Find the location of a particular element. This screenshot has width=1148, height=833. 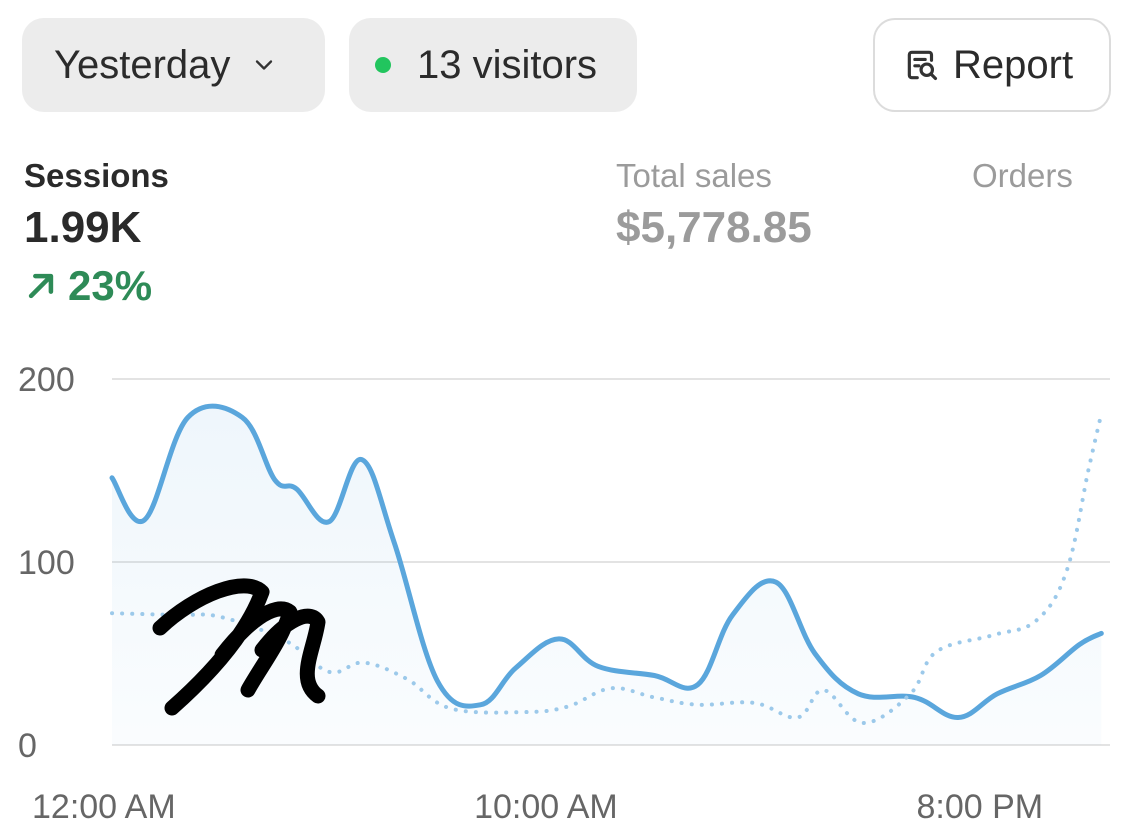

y-tick-label: 0 is located at coordinates (27, 746).